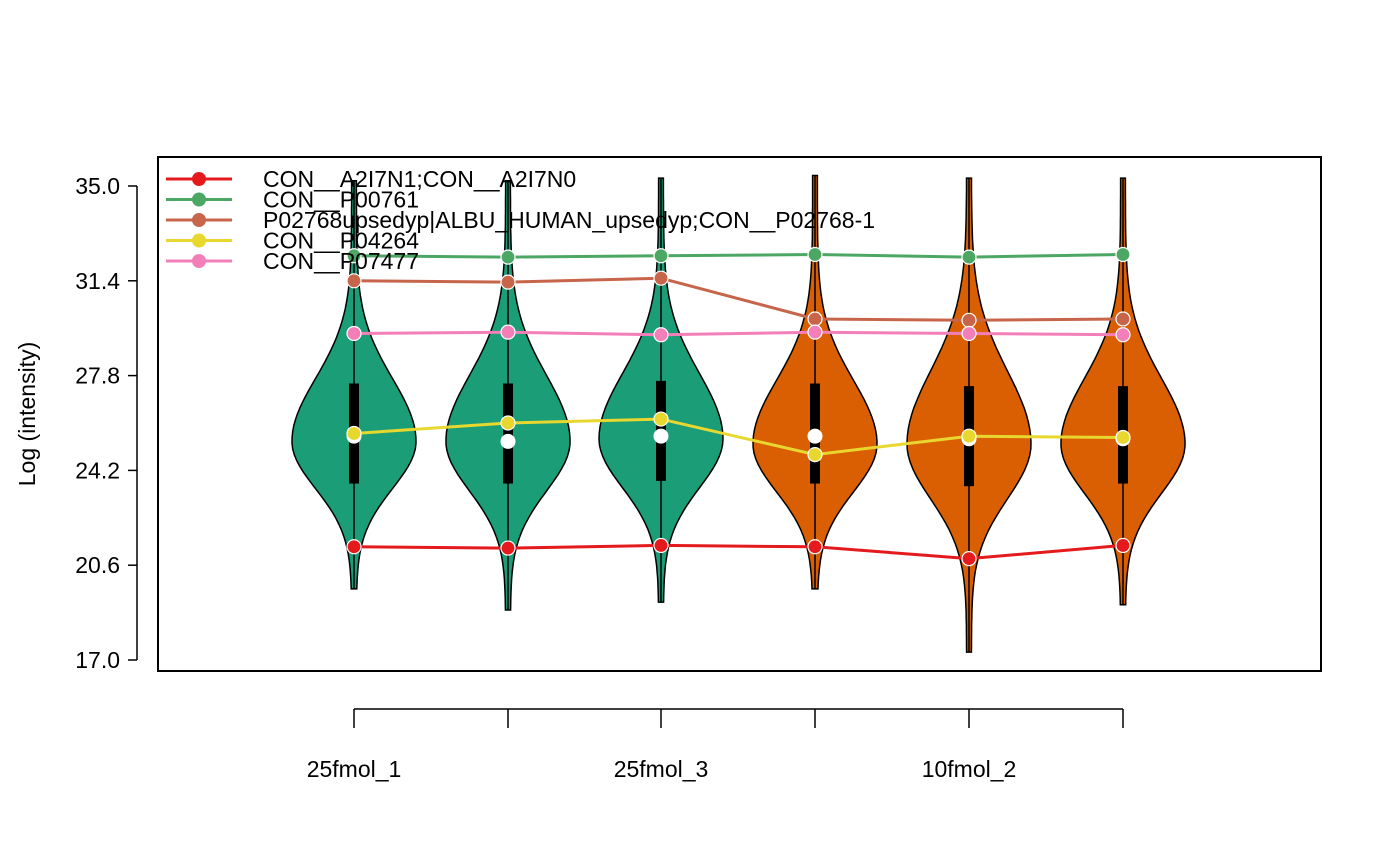 Image resolution: width=1400 pixels, height=866 pixels. I want to click on y-tick-label: 35.0, so click(97, 186).